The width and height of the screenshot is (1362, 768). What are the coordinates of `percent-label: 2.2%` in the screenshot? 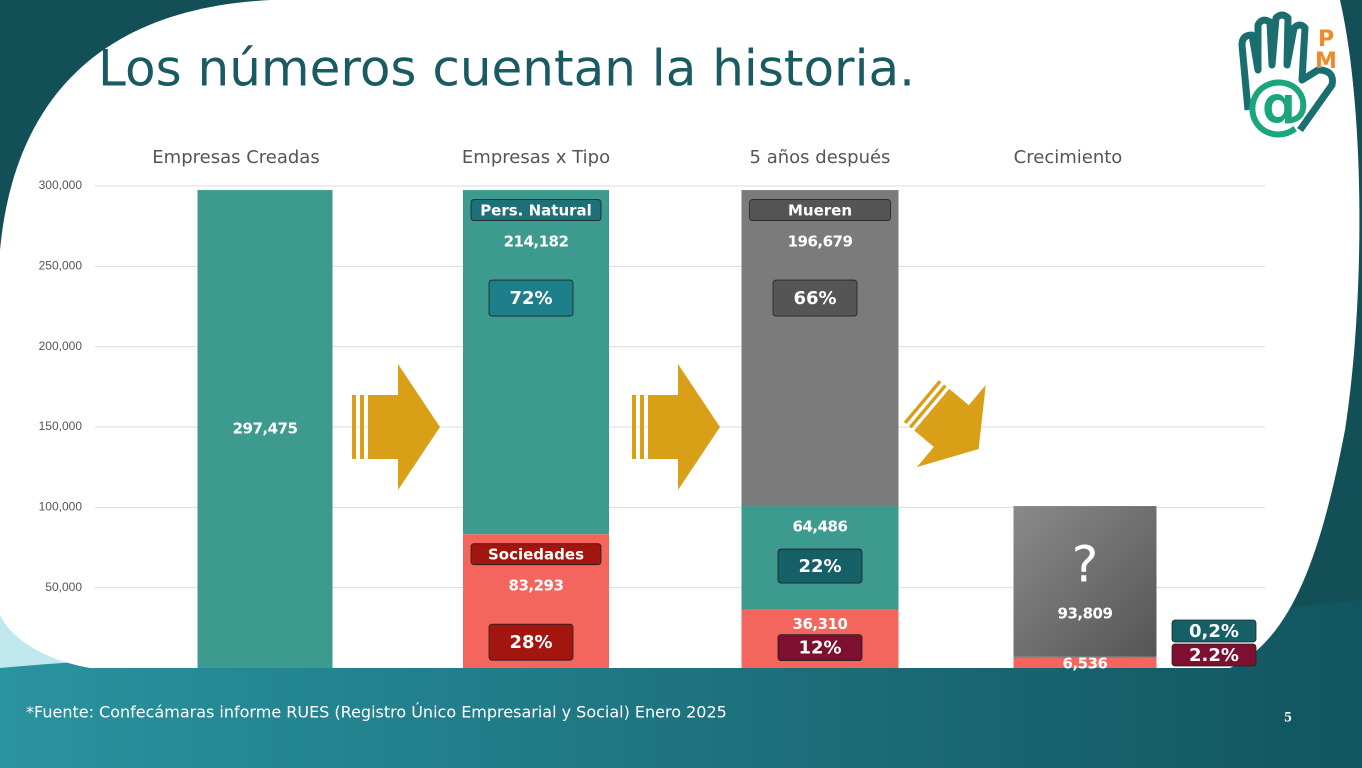 It's located at (1214, 655).